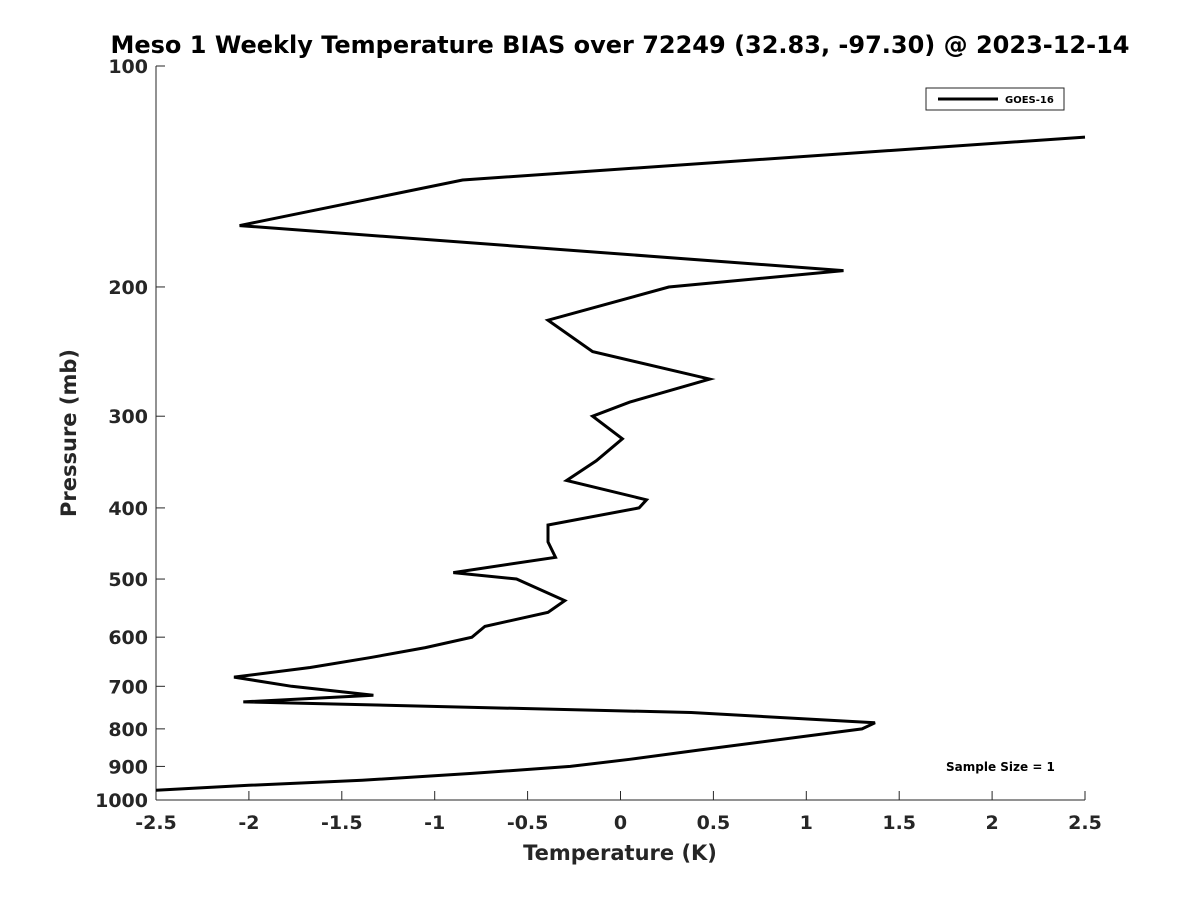  Describe the element at coordinates (128, 767) in the screenshot. I see `y-tick-label: 900` at that location.